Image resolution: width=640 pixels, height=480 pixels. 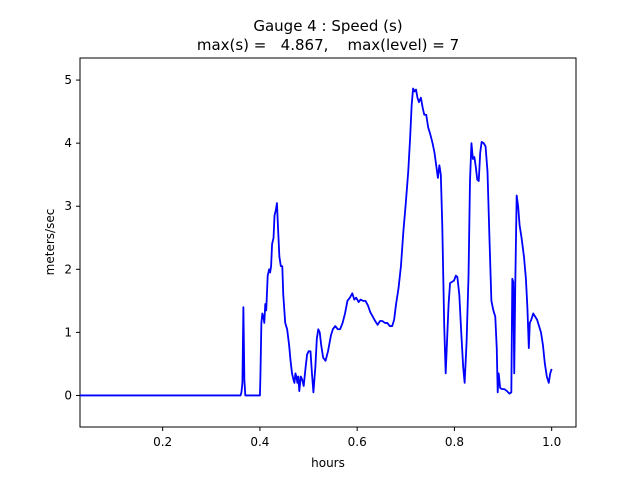 What do you see at coordinates (551, 442) in the screenshot?
I see `x-tick-label: 1.0` at bounding box center [551, 442].